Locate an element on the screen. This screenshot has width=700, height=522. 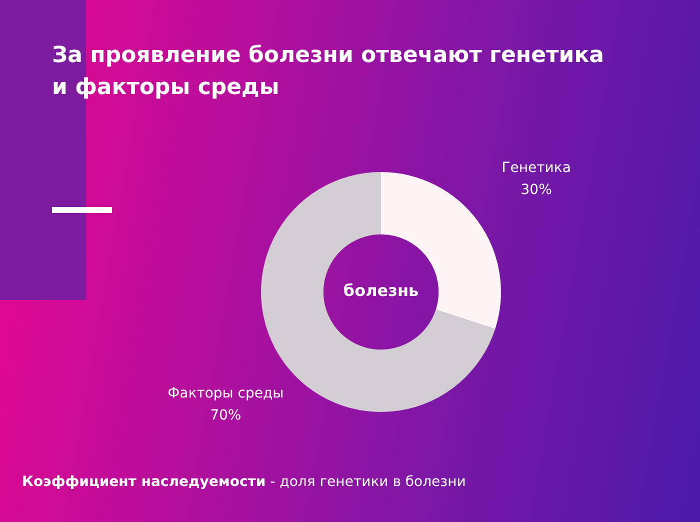
text: Коэффициент наследуемости is located at coordinates (144, 482).